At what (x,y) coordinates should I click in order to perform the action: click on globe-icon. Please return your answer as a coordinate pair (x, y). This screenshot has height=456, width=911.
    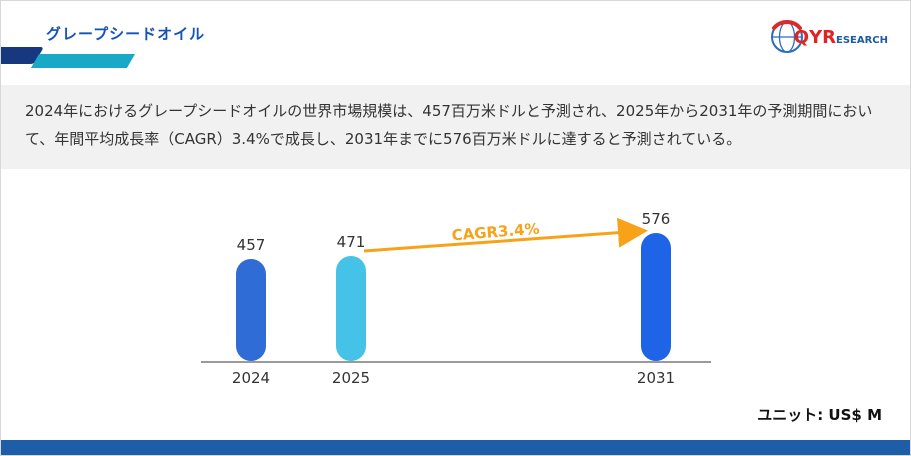
    Looking at the image, I should click on (786, 36).